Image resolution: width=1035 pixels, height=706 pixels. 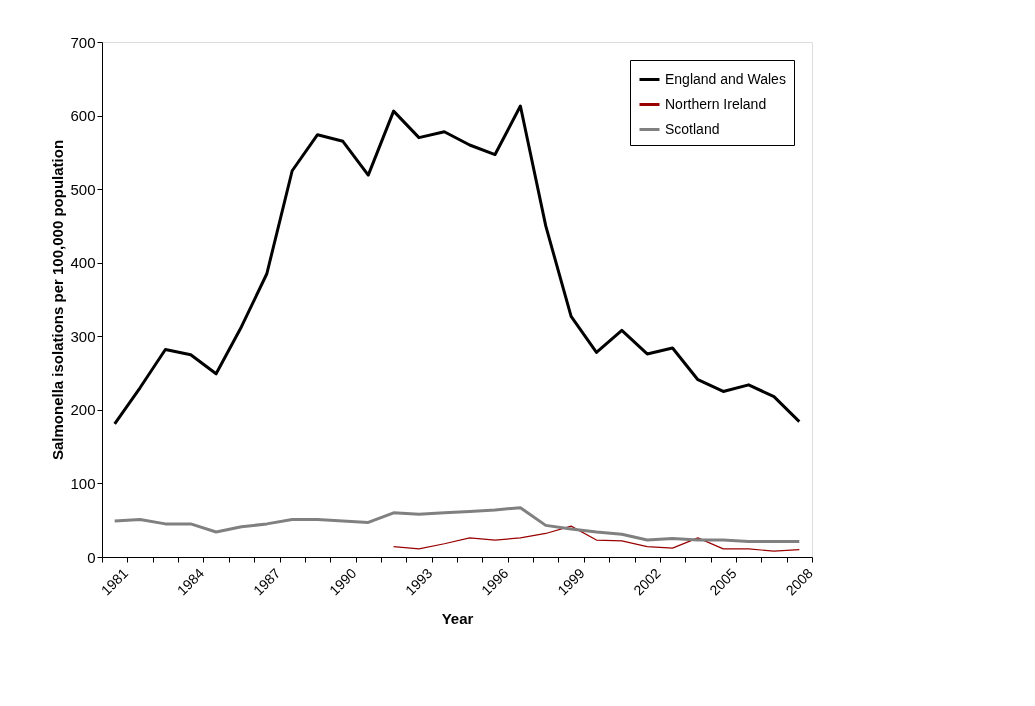 What do you see at coordinates (91, 557) in the screenshot?
I see `y-tick-label: 0` at bounding box center [91, 557].